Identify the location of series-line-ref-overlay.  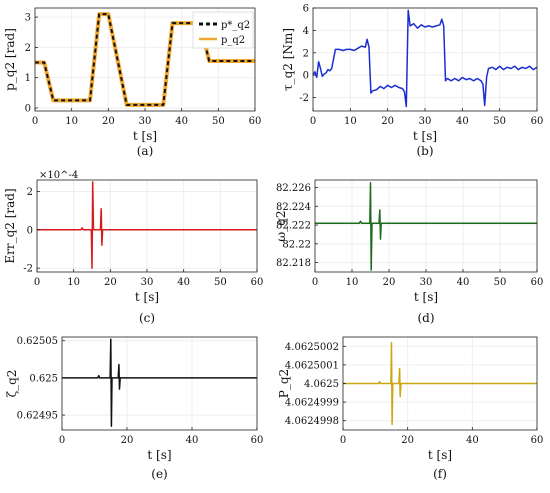
(145, 59).